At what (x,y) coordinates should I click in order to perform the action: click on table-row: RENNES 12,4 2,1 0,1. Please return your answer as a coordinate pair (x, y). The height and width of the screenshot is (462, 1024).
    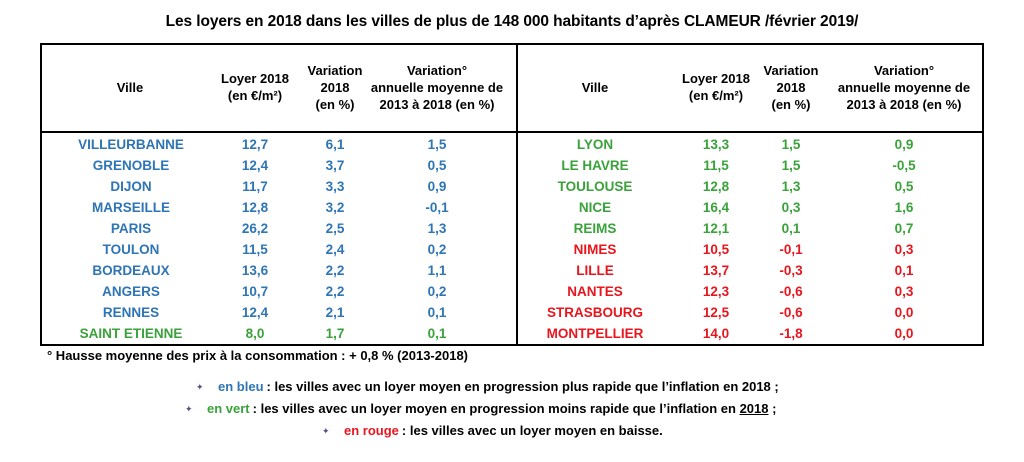
    Looking at the image, I should click on (512, 312).